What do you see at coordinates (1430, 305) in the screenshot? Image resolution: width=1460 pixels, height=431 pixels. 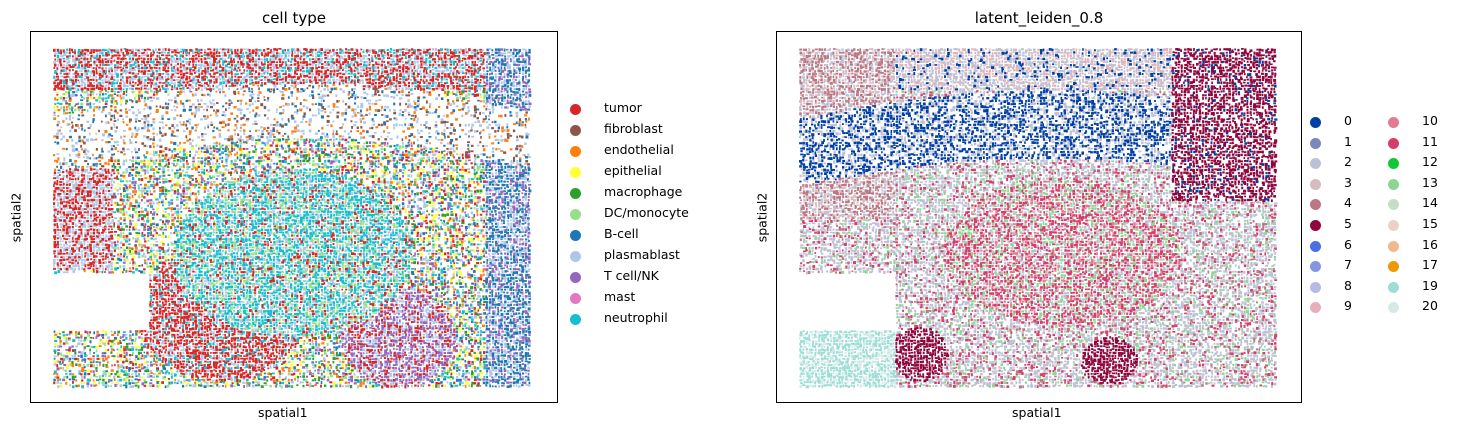 I see `legend-label: 20` at bounding box center [1430, 305].